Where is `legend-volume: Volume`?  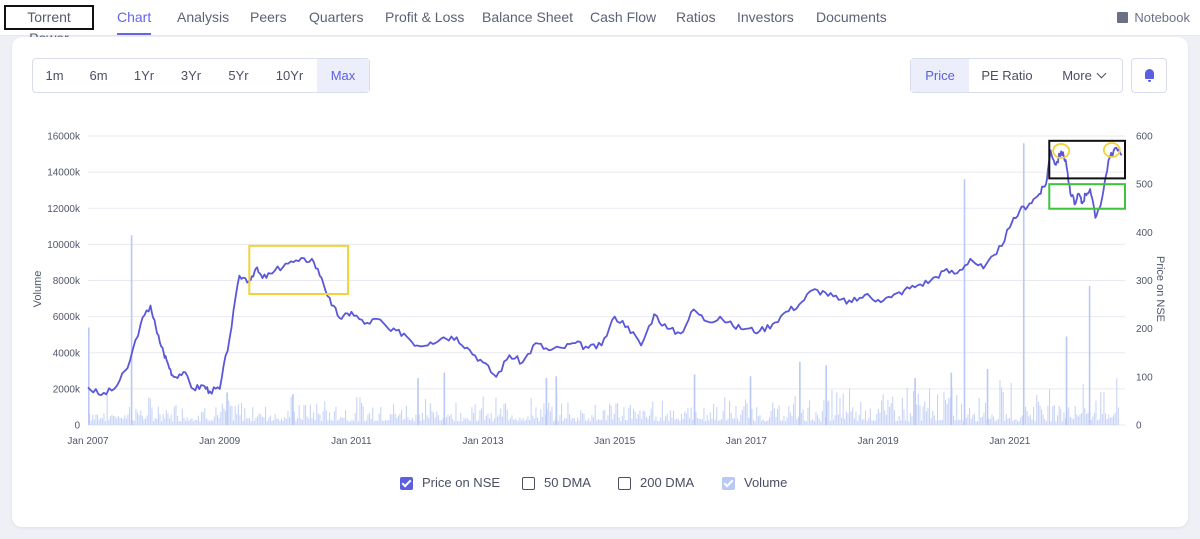
legend-volume: Volume is located at coordinates (754, 483).